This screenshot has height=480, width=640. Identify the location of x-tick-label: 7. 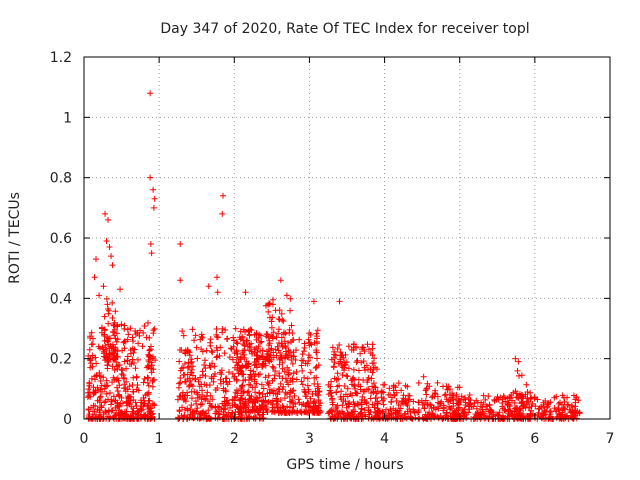
(610, 439).